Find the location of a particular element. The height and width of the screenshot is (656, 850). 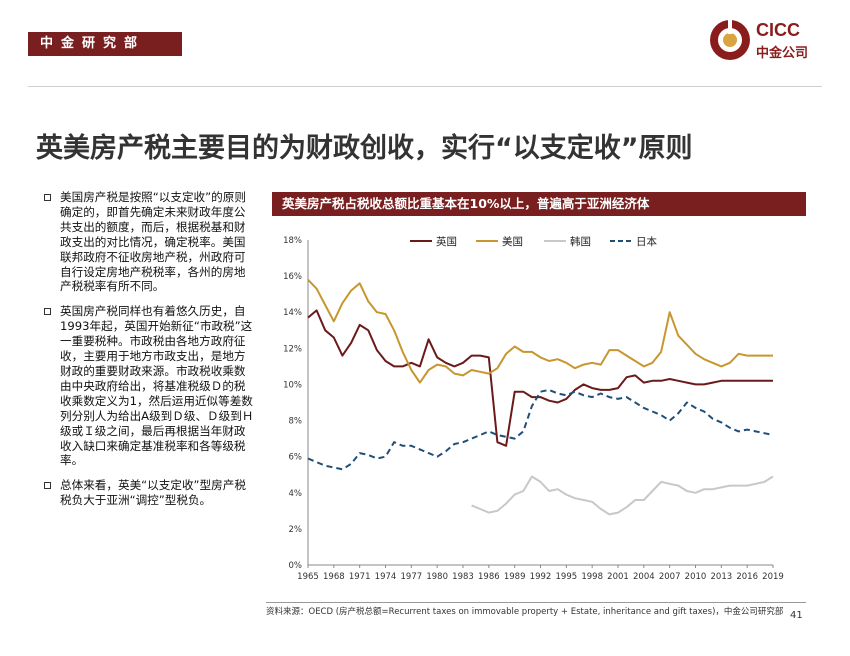

y-tick-label: 18% is located at coordinates (292, 241).